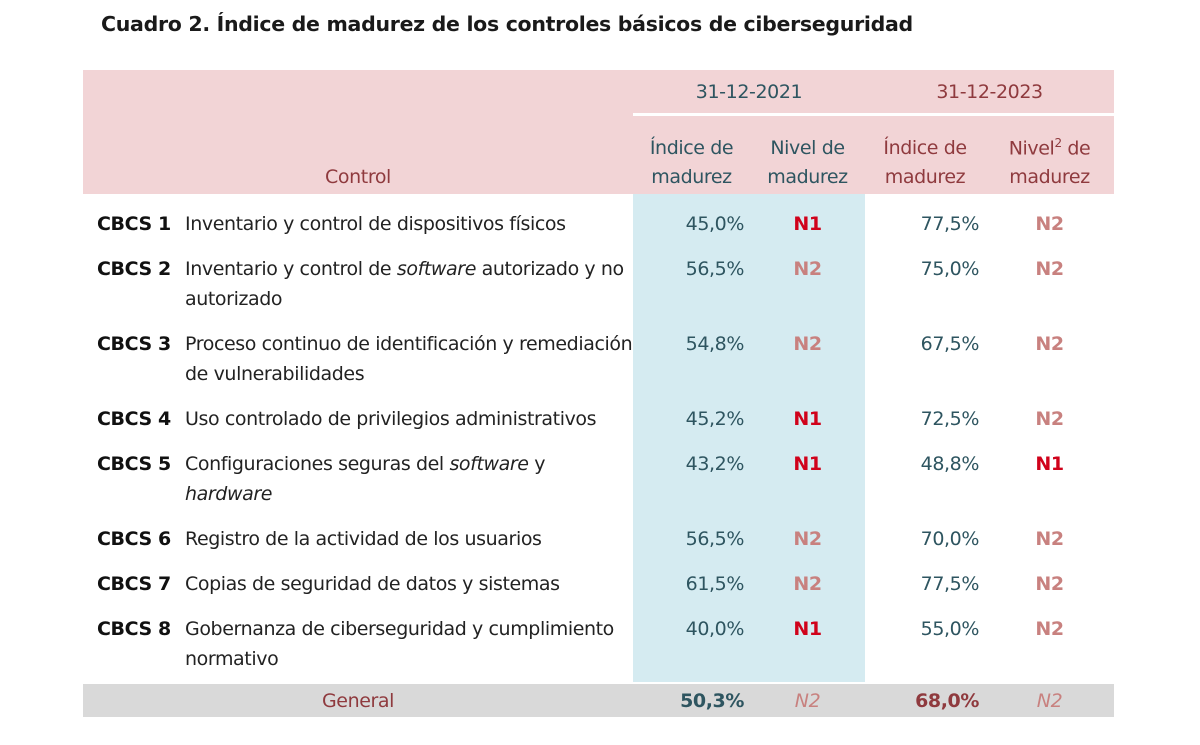 This screenshot has height=745, width=1200. I want to click on control-code: CBCS 7, so click(134, 584).